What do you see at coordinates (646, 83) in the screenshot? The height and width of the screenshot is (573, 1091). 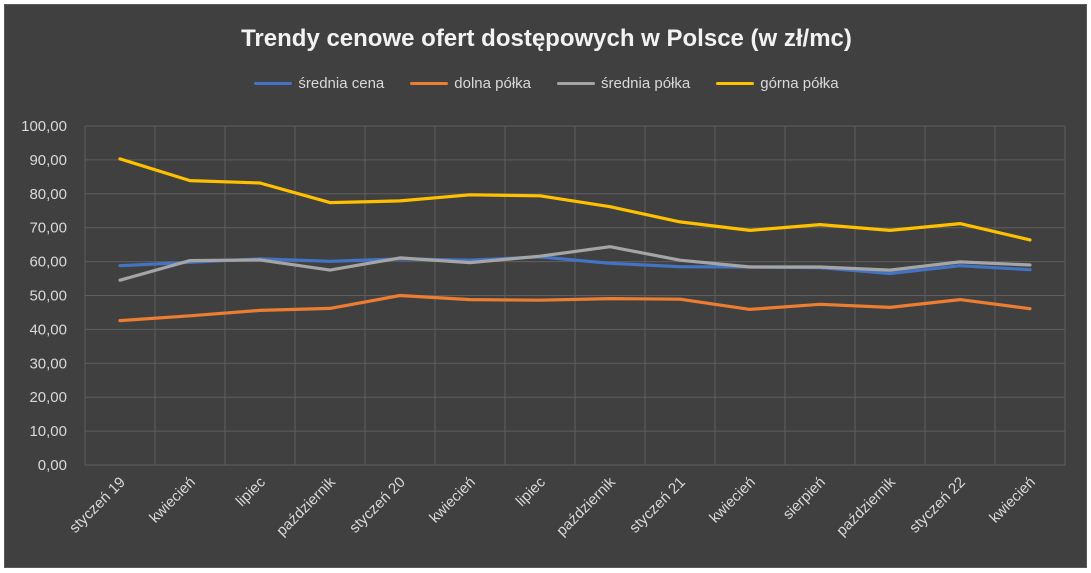 I see `legend-label-srednia-polka: średnia półka` at bounding box center [646, 83].